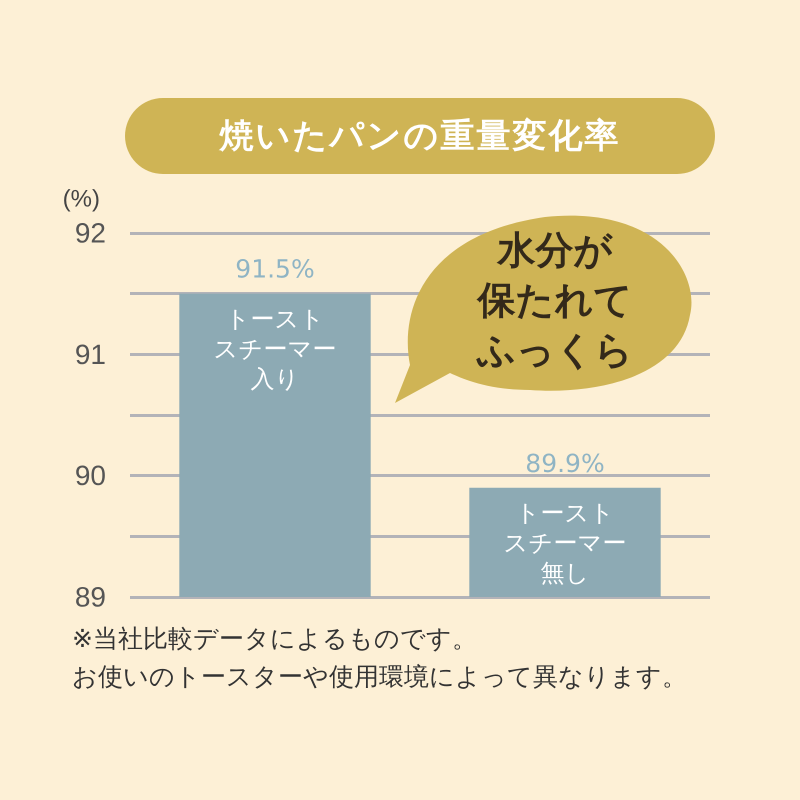  What do you see at coordinates (379, 677) in the screenshot?
I see `text: お使いのトースターや使用環境によって異なります。` at bounding box center [379, 677].